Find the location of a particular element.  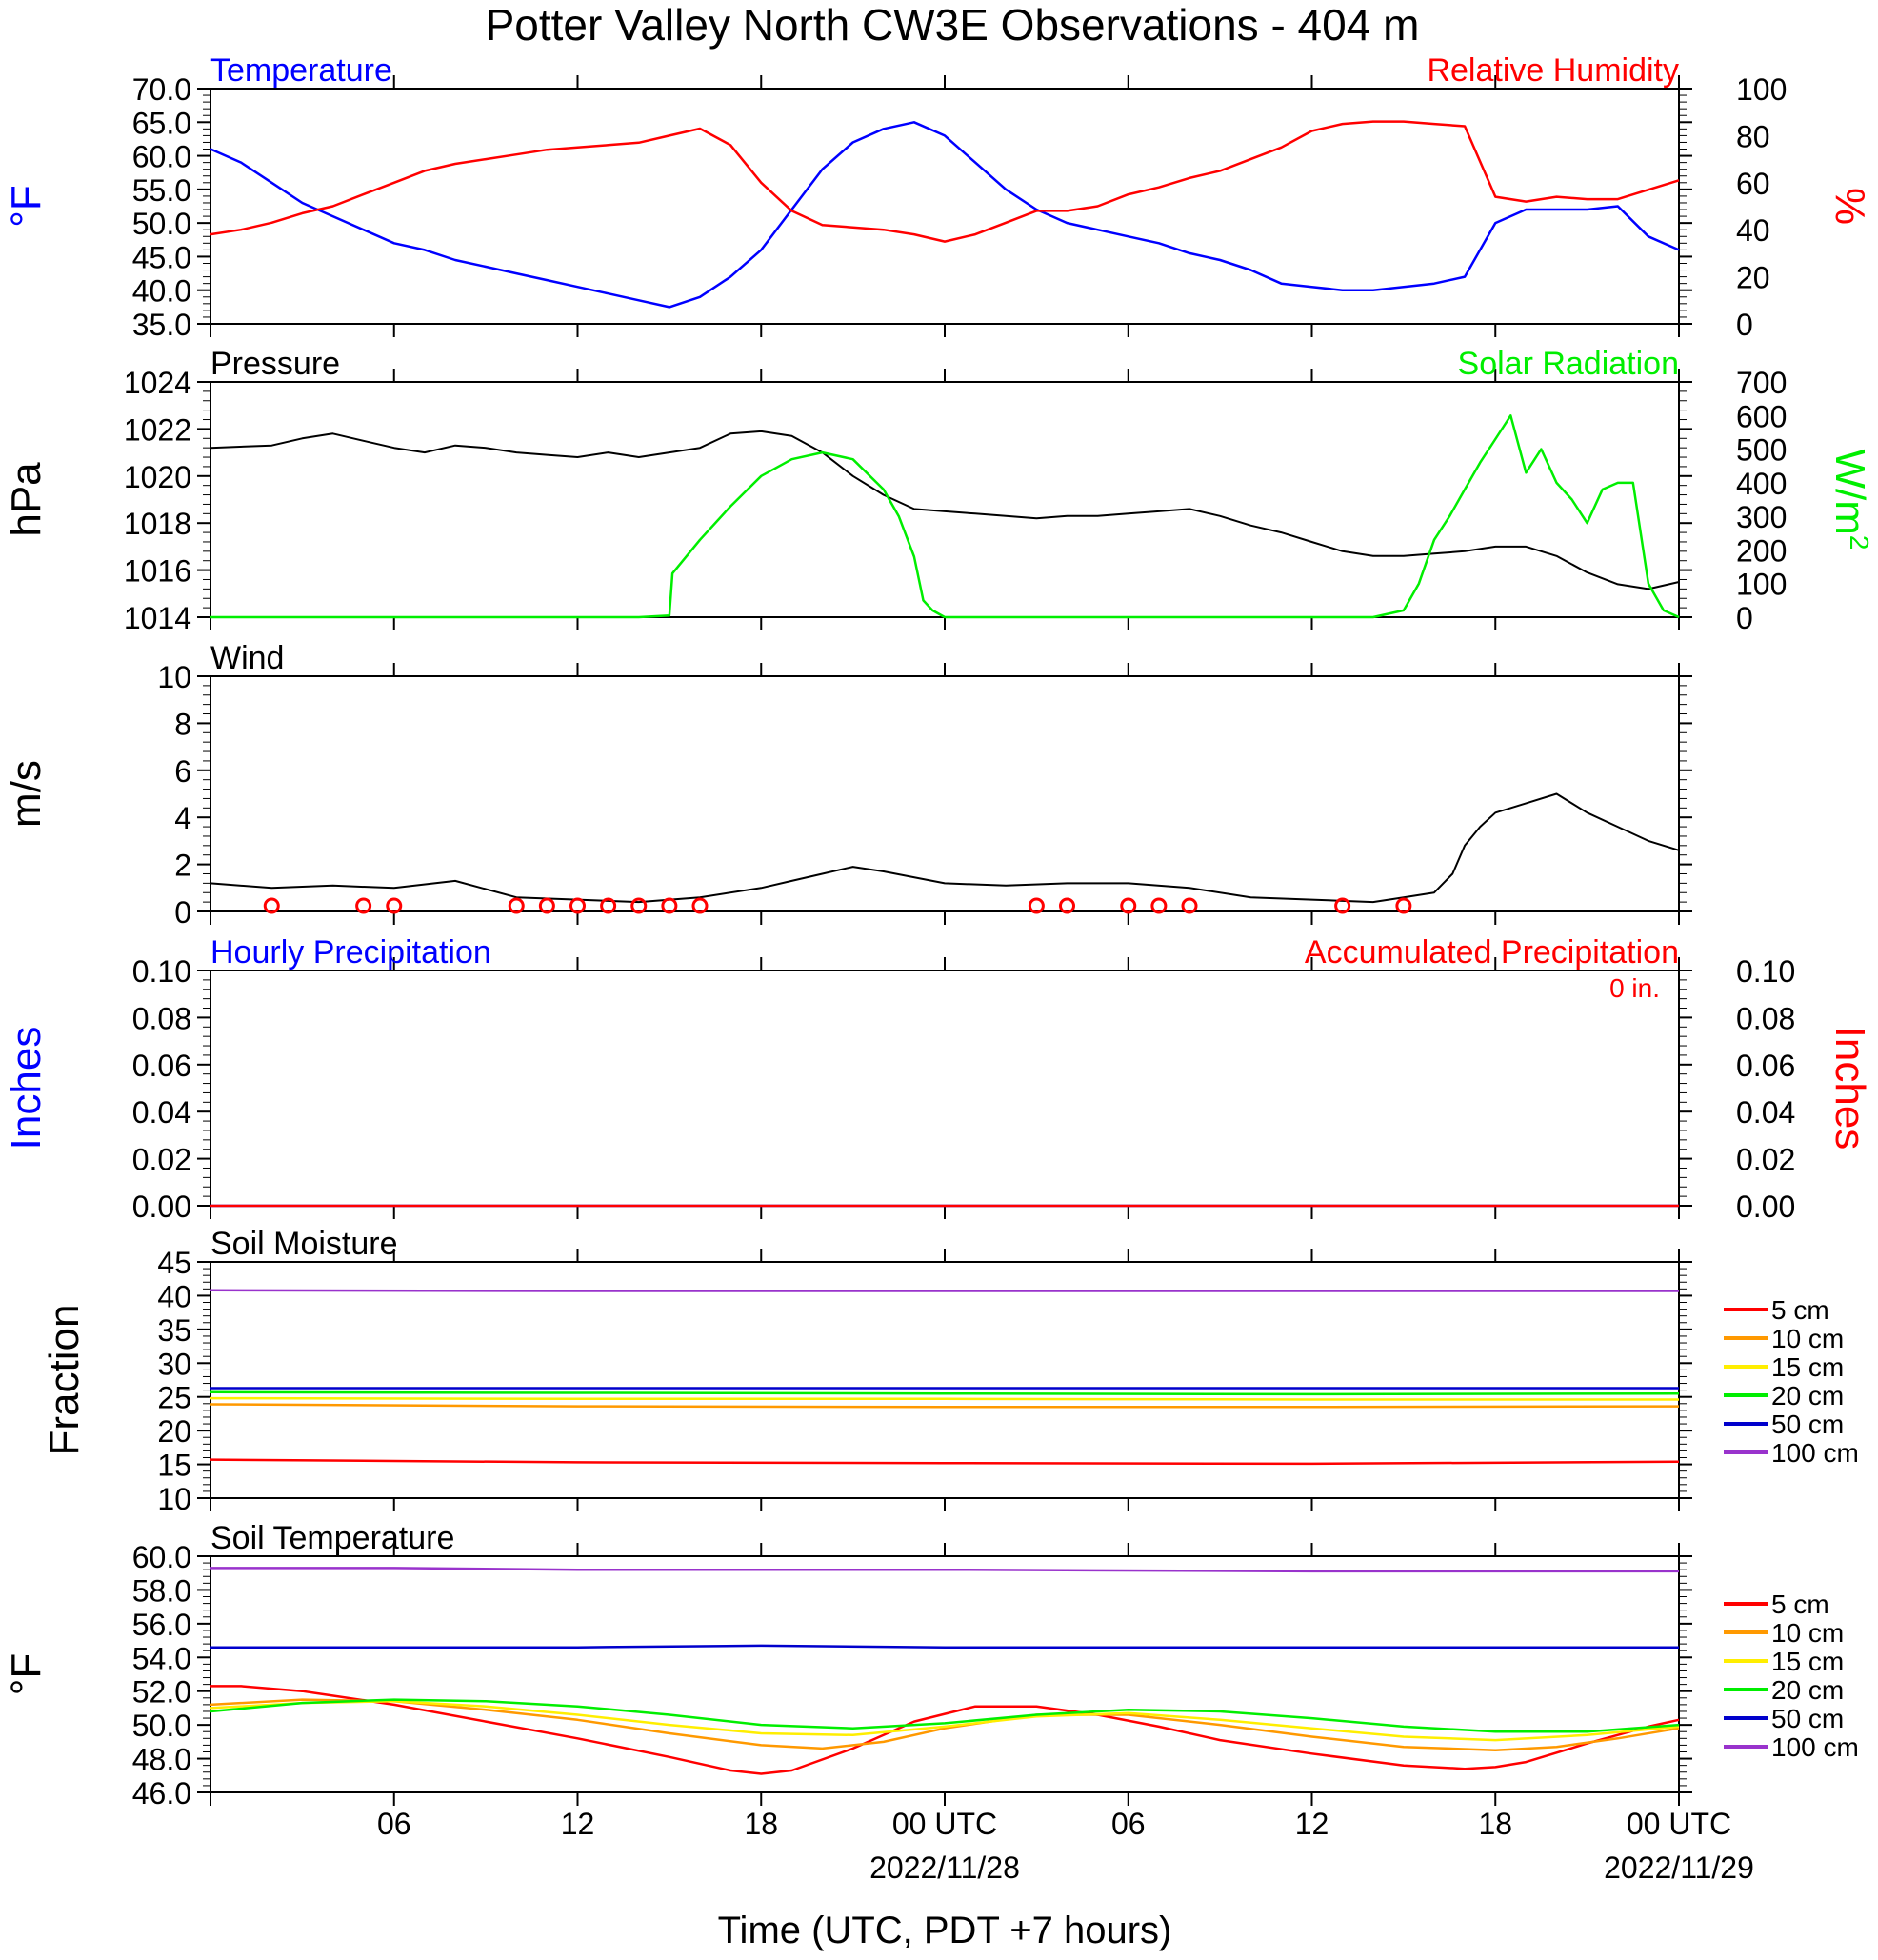

y-axis-label-left: Inches is located at coordinates (26, 1088).